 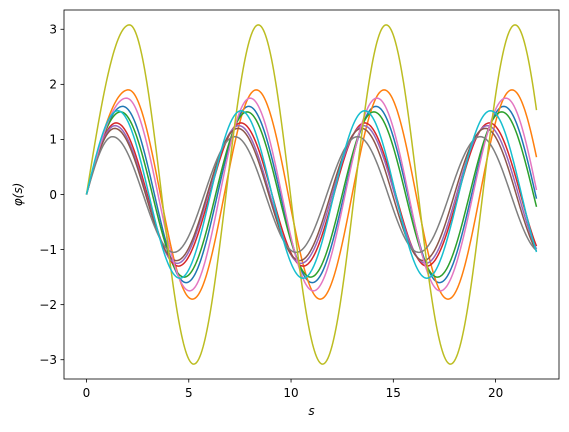 I want to click on y-tick-label: 1, so click(x=53, y=140).